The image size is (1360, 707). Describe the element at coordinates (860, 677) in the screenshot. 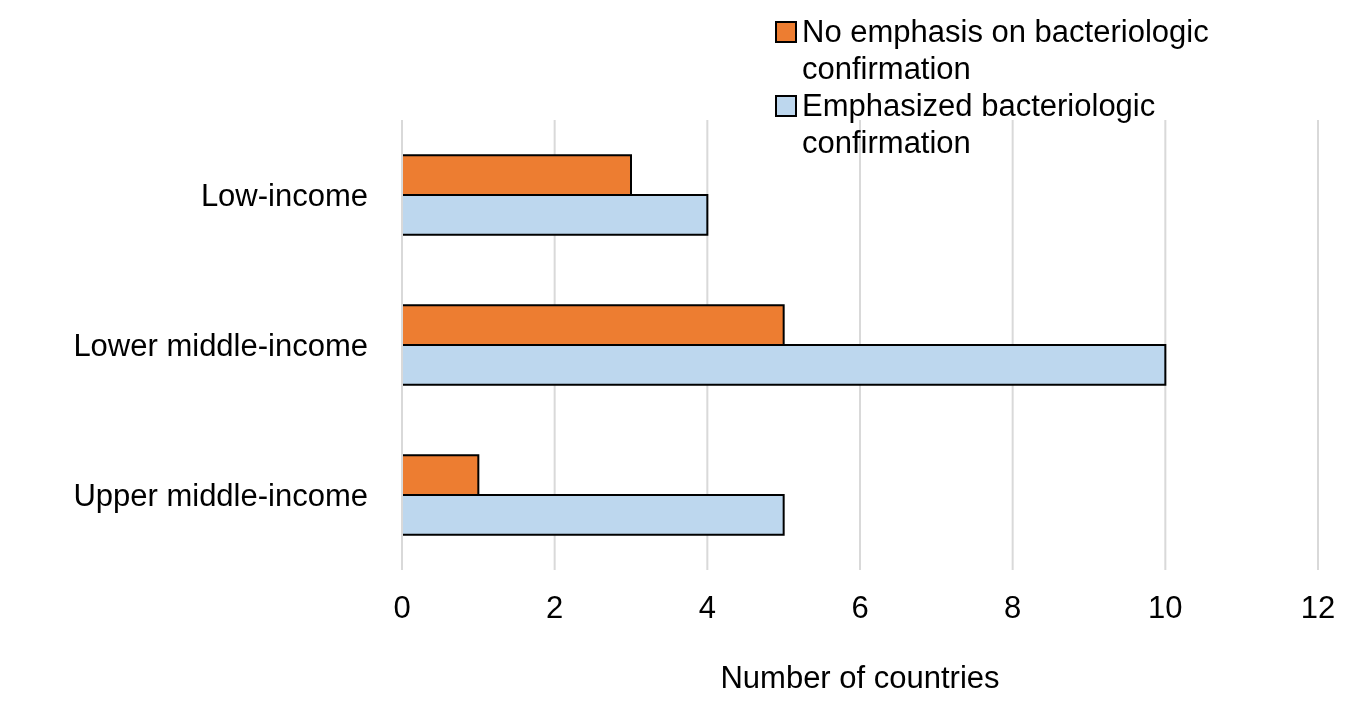

I see `x-axis-title: Number of countries` at that location.